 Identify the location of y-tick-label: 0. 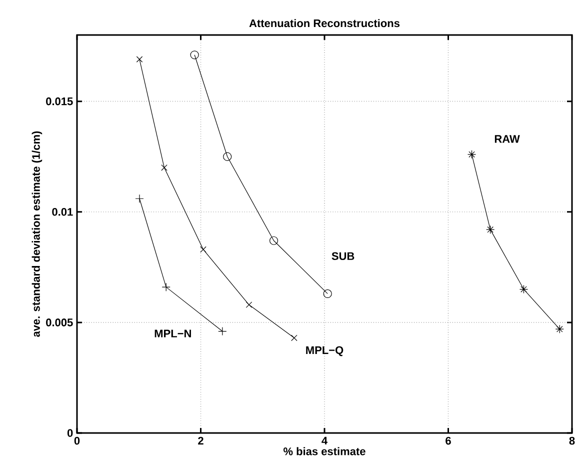
(70, 433).